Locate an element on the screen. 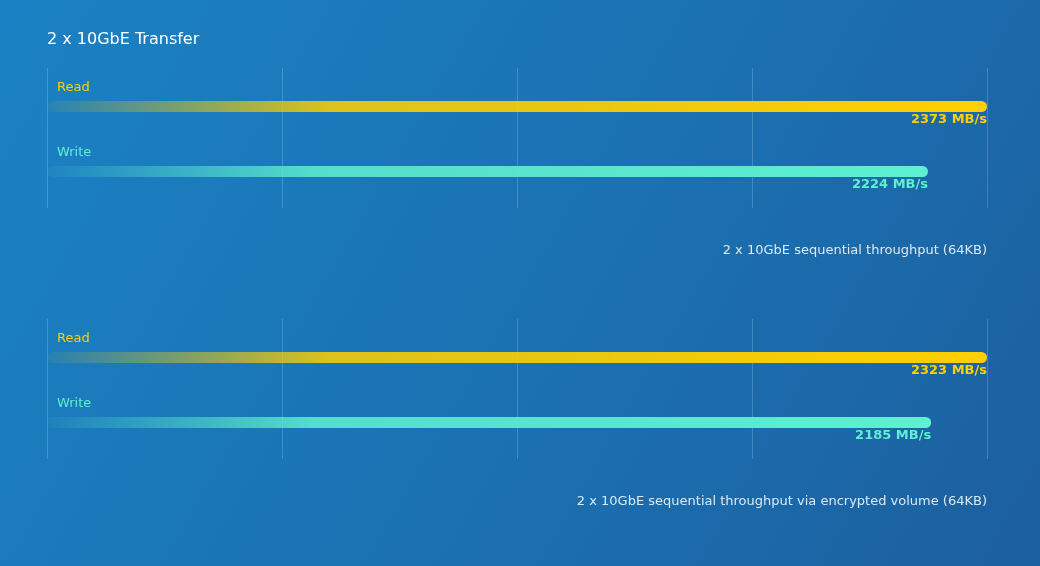 This screenshot has width=1040, height=566. data-label: 2224 MB/s is located at coordinates (890, 183).